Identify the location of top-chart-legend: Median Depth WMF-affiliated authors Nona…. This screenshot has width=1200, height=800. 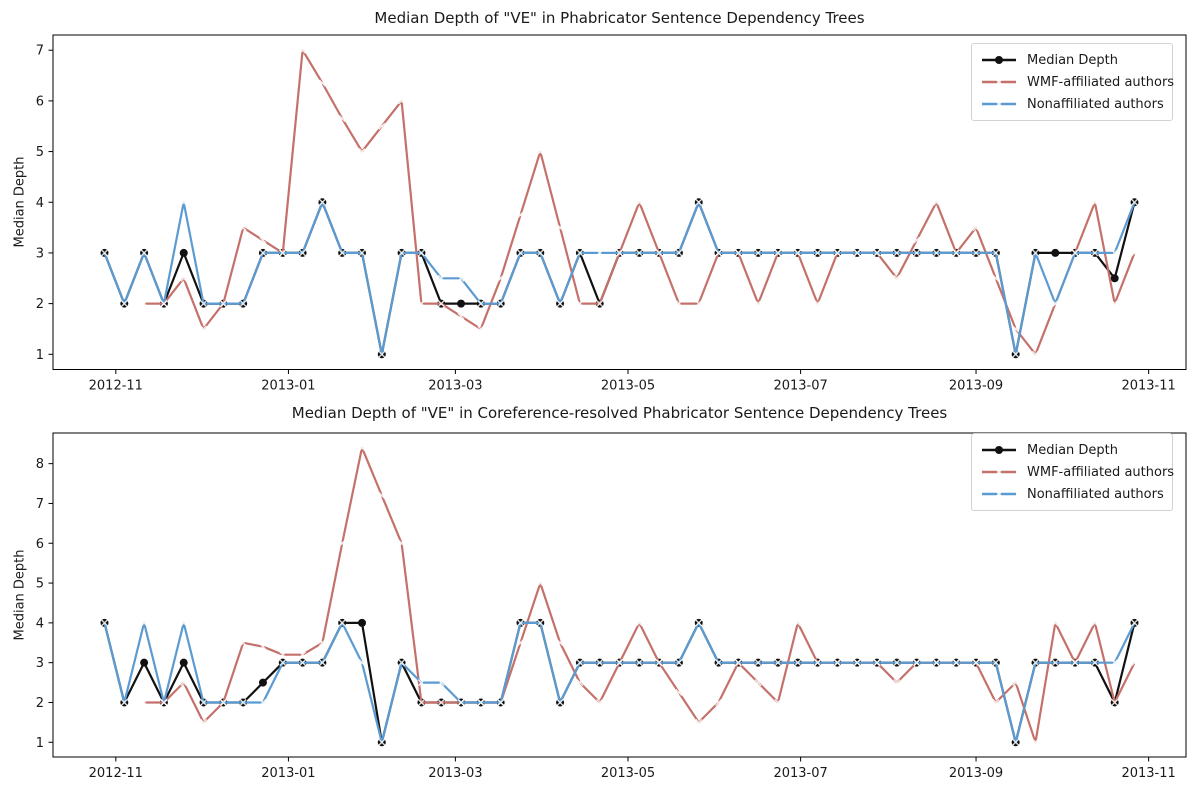
(1072, 82).